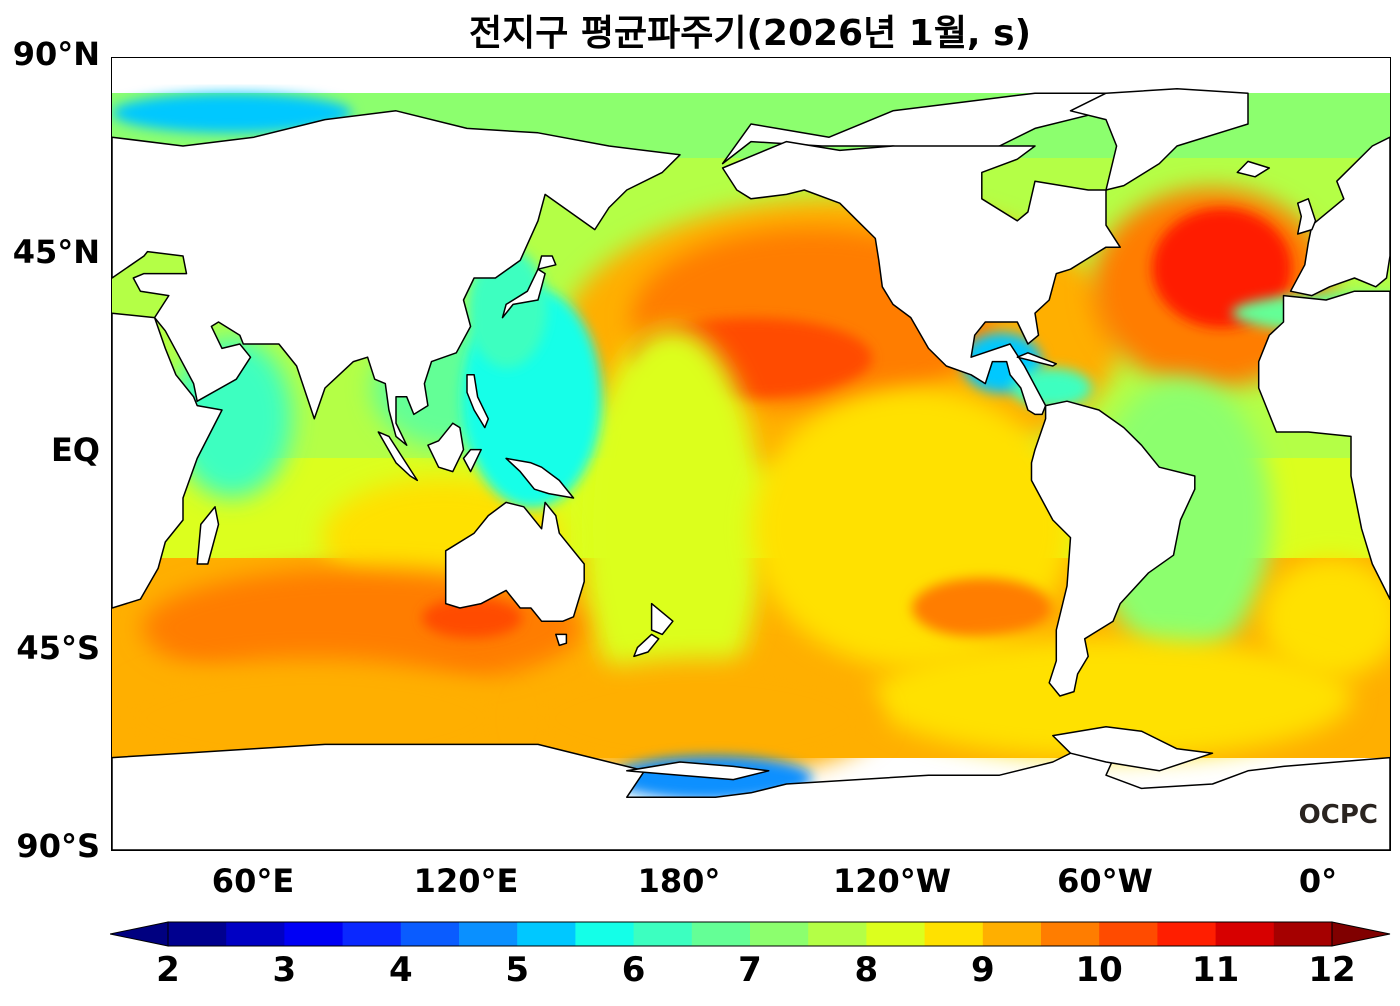 The height and width of the screenshot is (1006, 1400). Describe the element at coordinates (400, 970) in the screenshot. I see `colorbar-tick-label: 4` at that location.